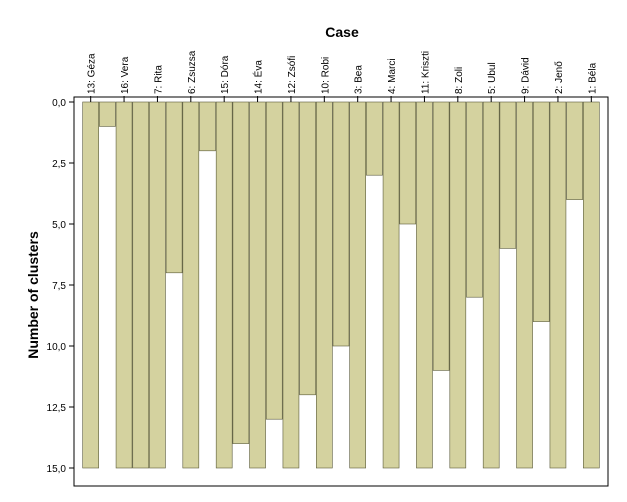 This screenshot has width=627, height=502. I want to click on case-label: 7: Rita, so click(158, 79).